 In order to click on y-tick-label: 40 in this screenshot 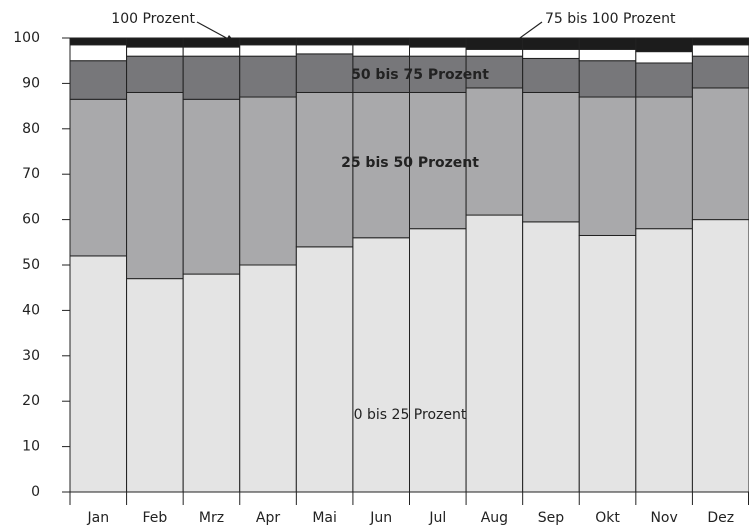, I will do `click(31, 310)`.